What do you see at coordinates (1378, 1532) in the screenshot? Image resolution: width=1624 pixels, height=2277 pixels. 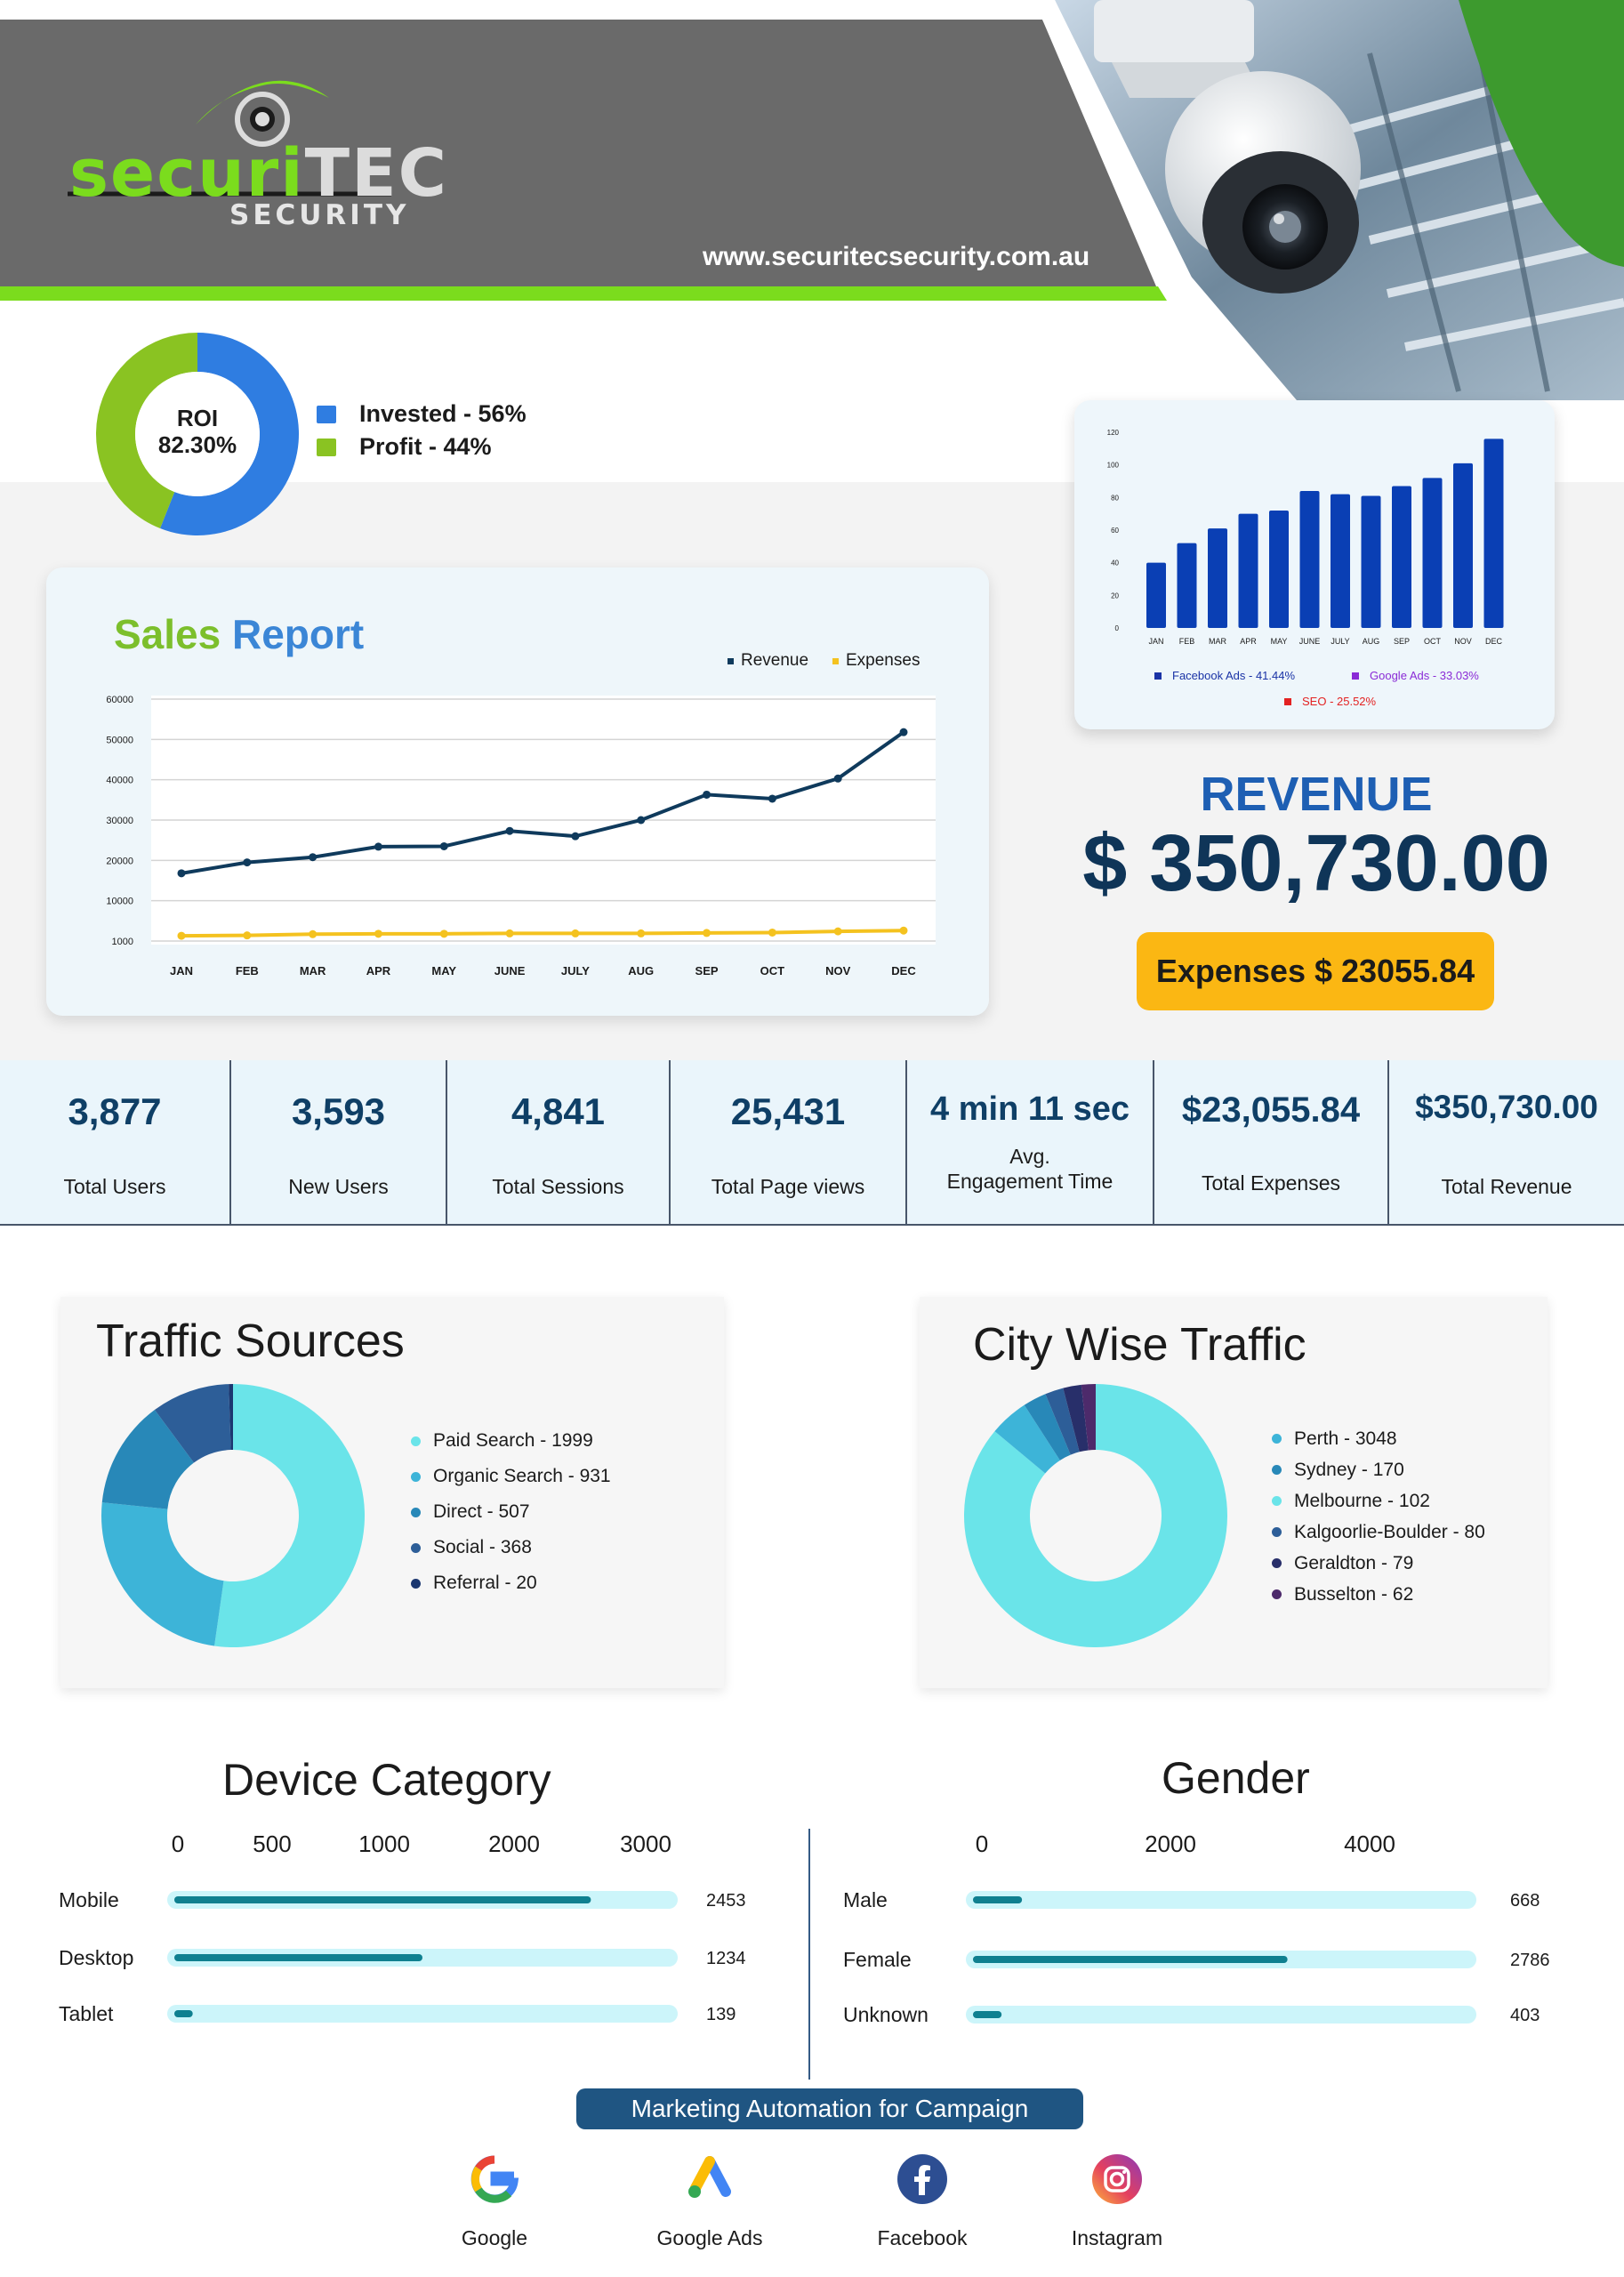 I see `legend-kalgoorlie: Kalgoorlie-Boulder - 80` at bounding box center [1378, 1532].